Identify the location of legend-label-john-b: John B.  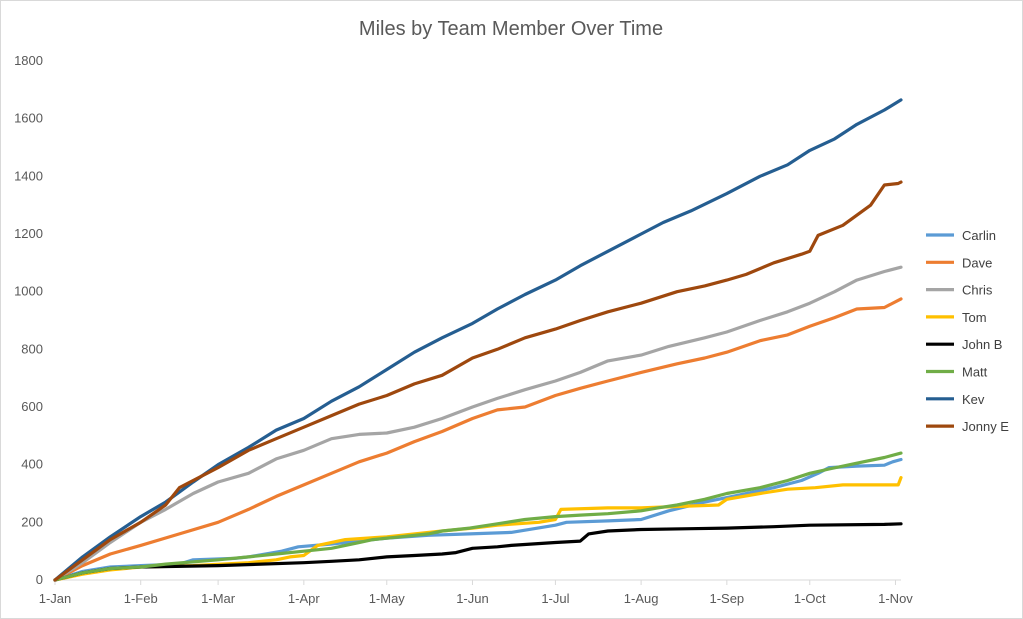
(982, 344).